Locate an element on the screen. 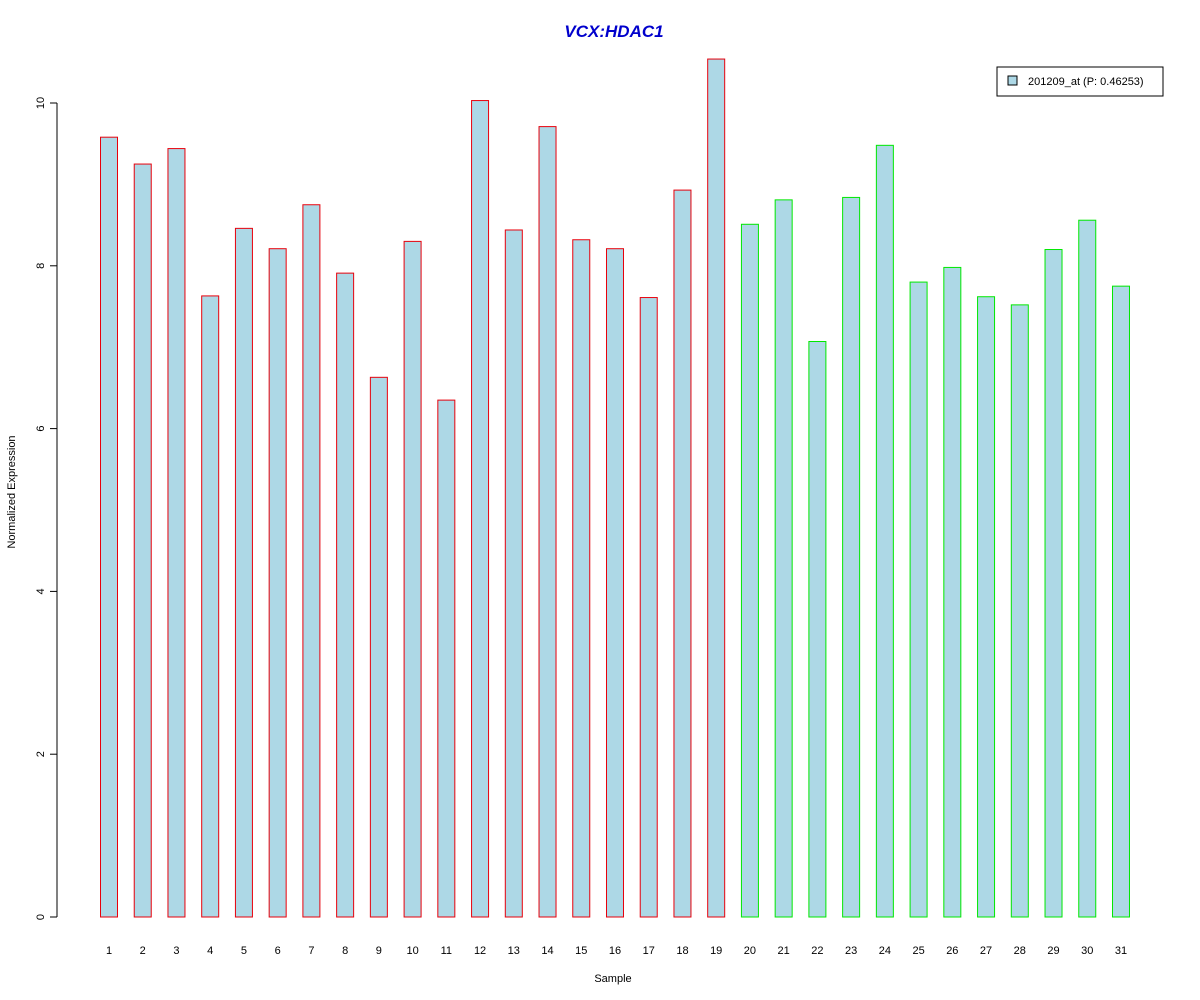 The height and width of the screenshot is (1000, 1200). x-tick-label: 11 is located at coordinates (446, 951).